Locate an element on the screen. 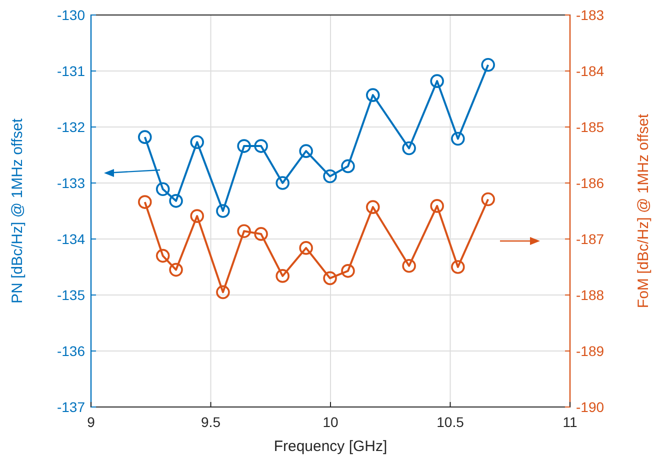 The width and height of the screenshot is (657, 463). x-tick-label: 9.5 is located at coordinates (211, 422).